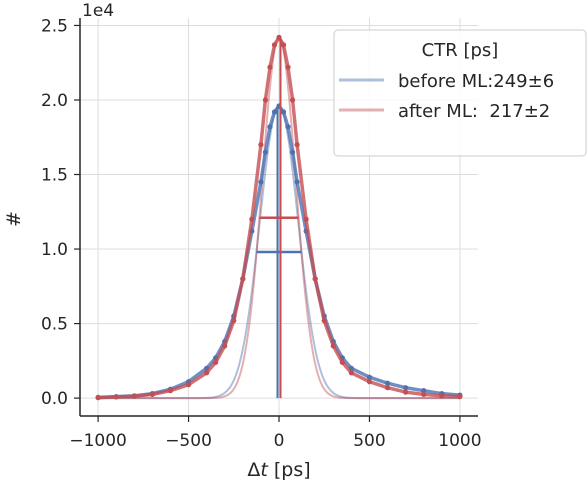 This screenshot has height=488, width=588. What do you see at coordinates (460, 50) in the screenshot?
I see `legend-title: CTR [ps]` at bounding box center [460, 50].